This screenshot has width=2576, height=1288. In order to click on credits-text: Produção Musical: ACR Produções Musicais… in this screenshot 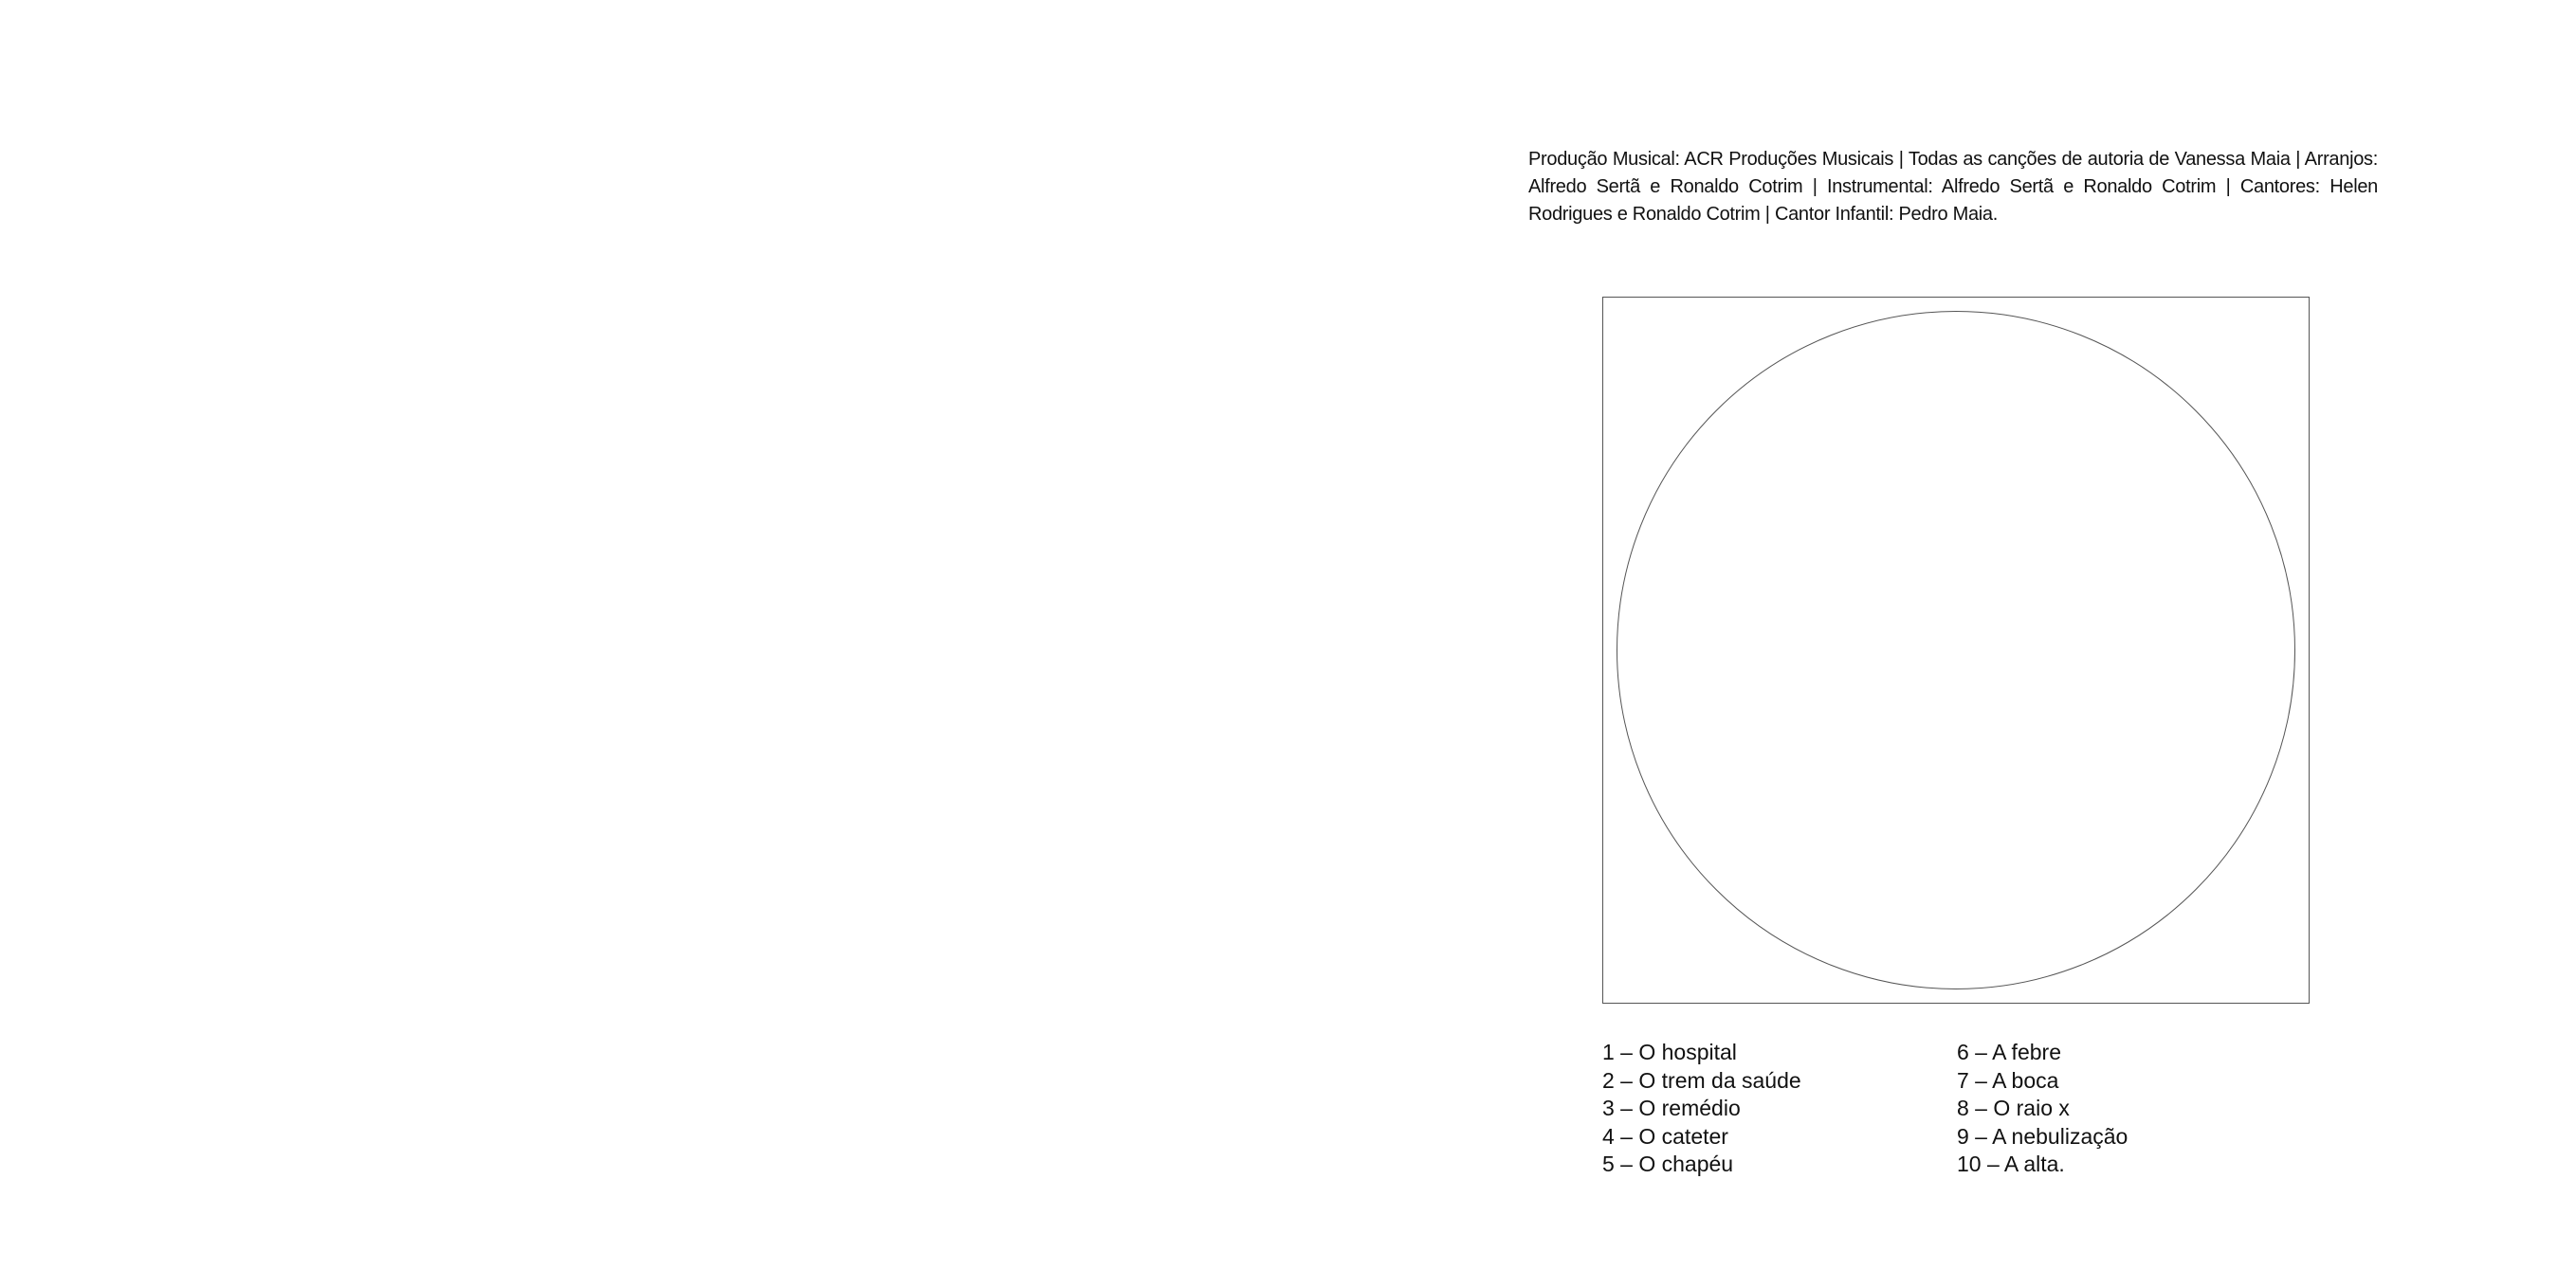, I will do `click(1953, 187)`.